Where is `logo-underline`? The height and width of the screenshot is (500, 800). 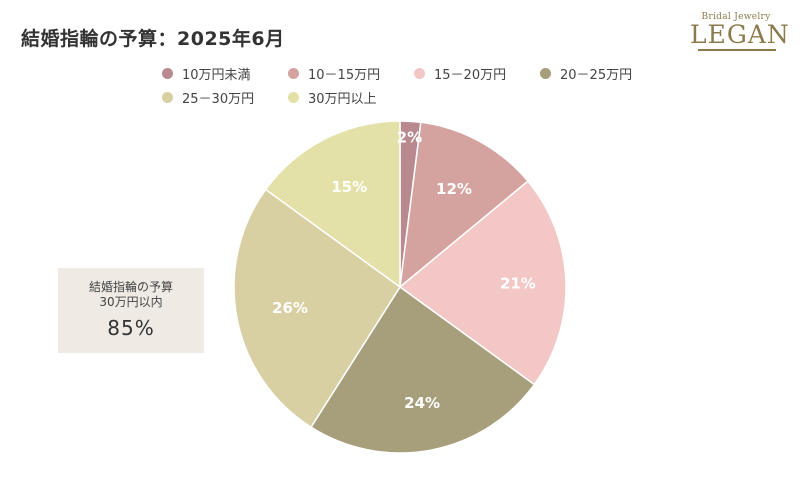
logo-underline is located at coordinates (737, 50).